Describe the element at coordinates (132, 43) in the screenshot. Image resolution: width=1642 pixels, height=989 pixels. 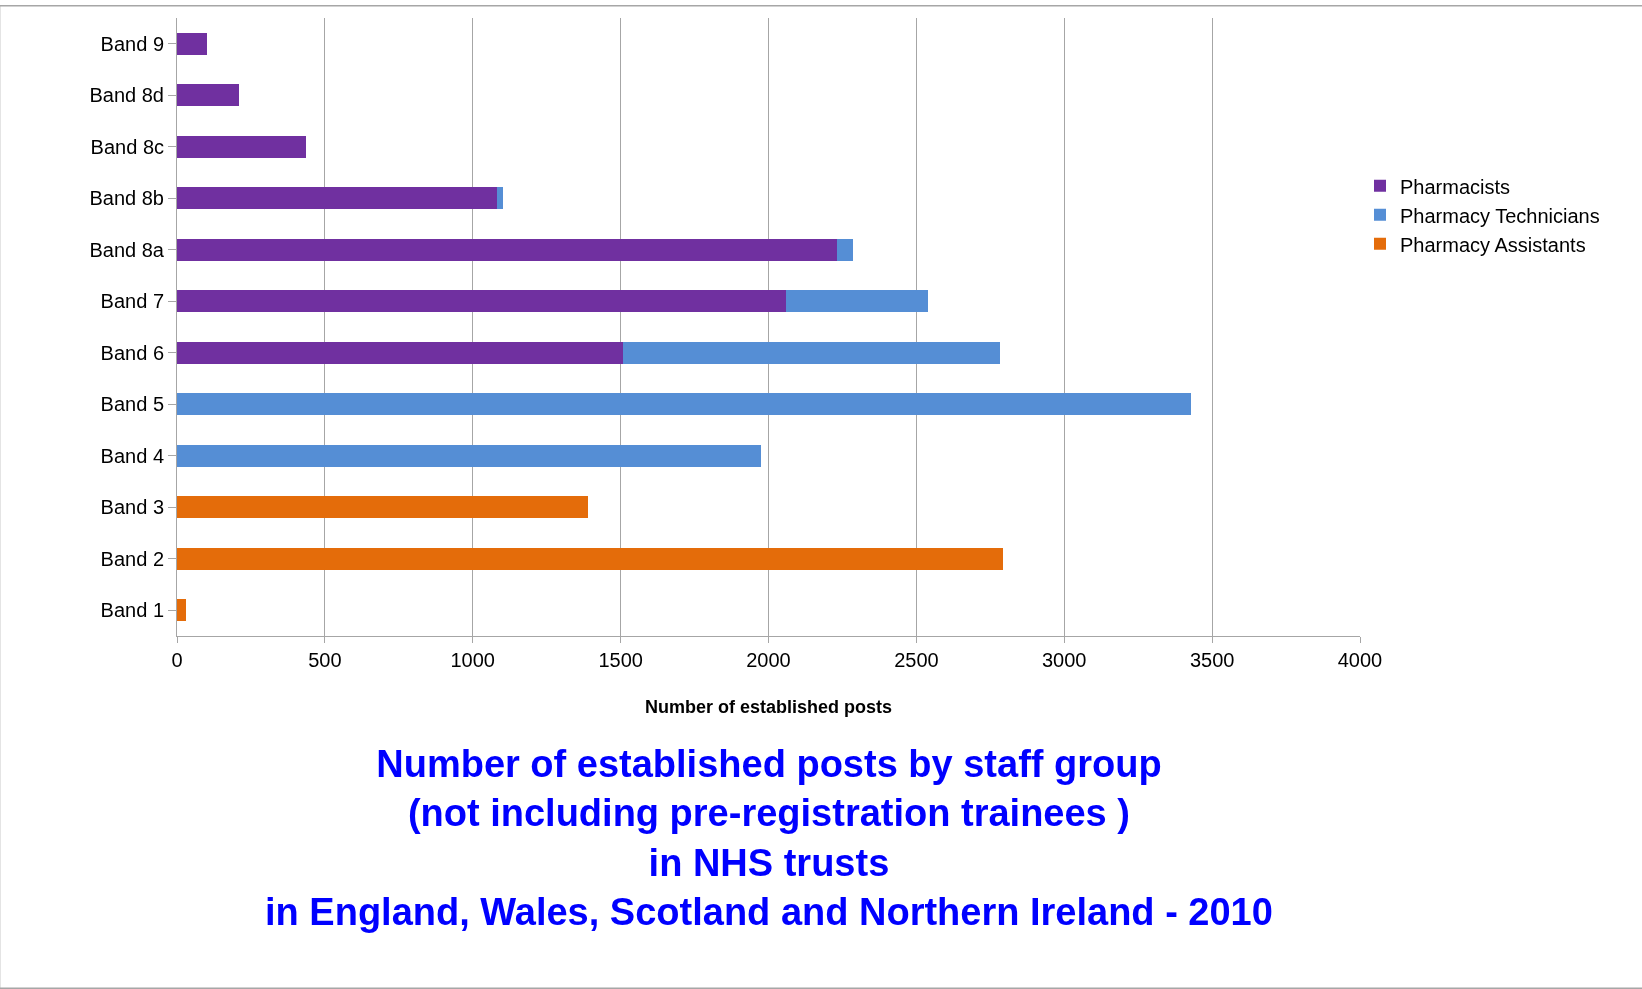
I see `y-tick-label: Band 9` at that location.